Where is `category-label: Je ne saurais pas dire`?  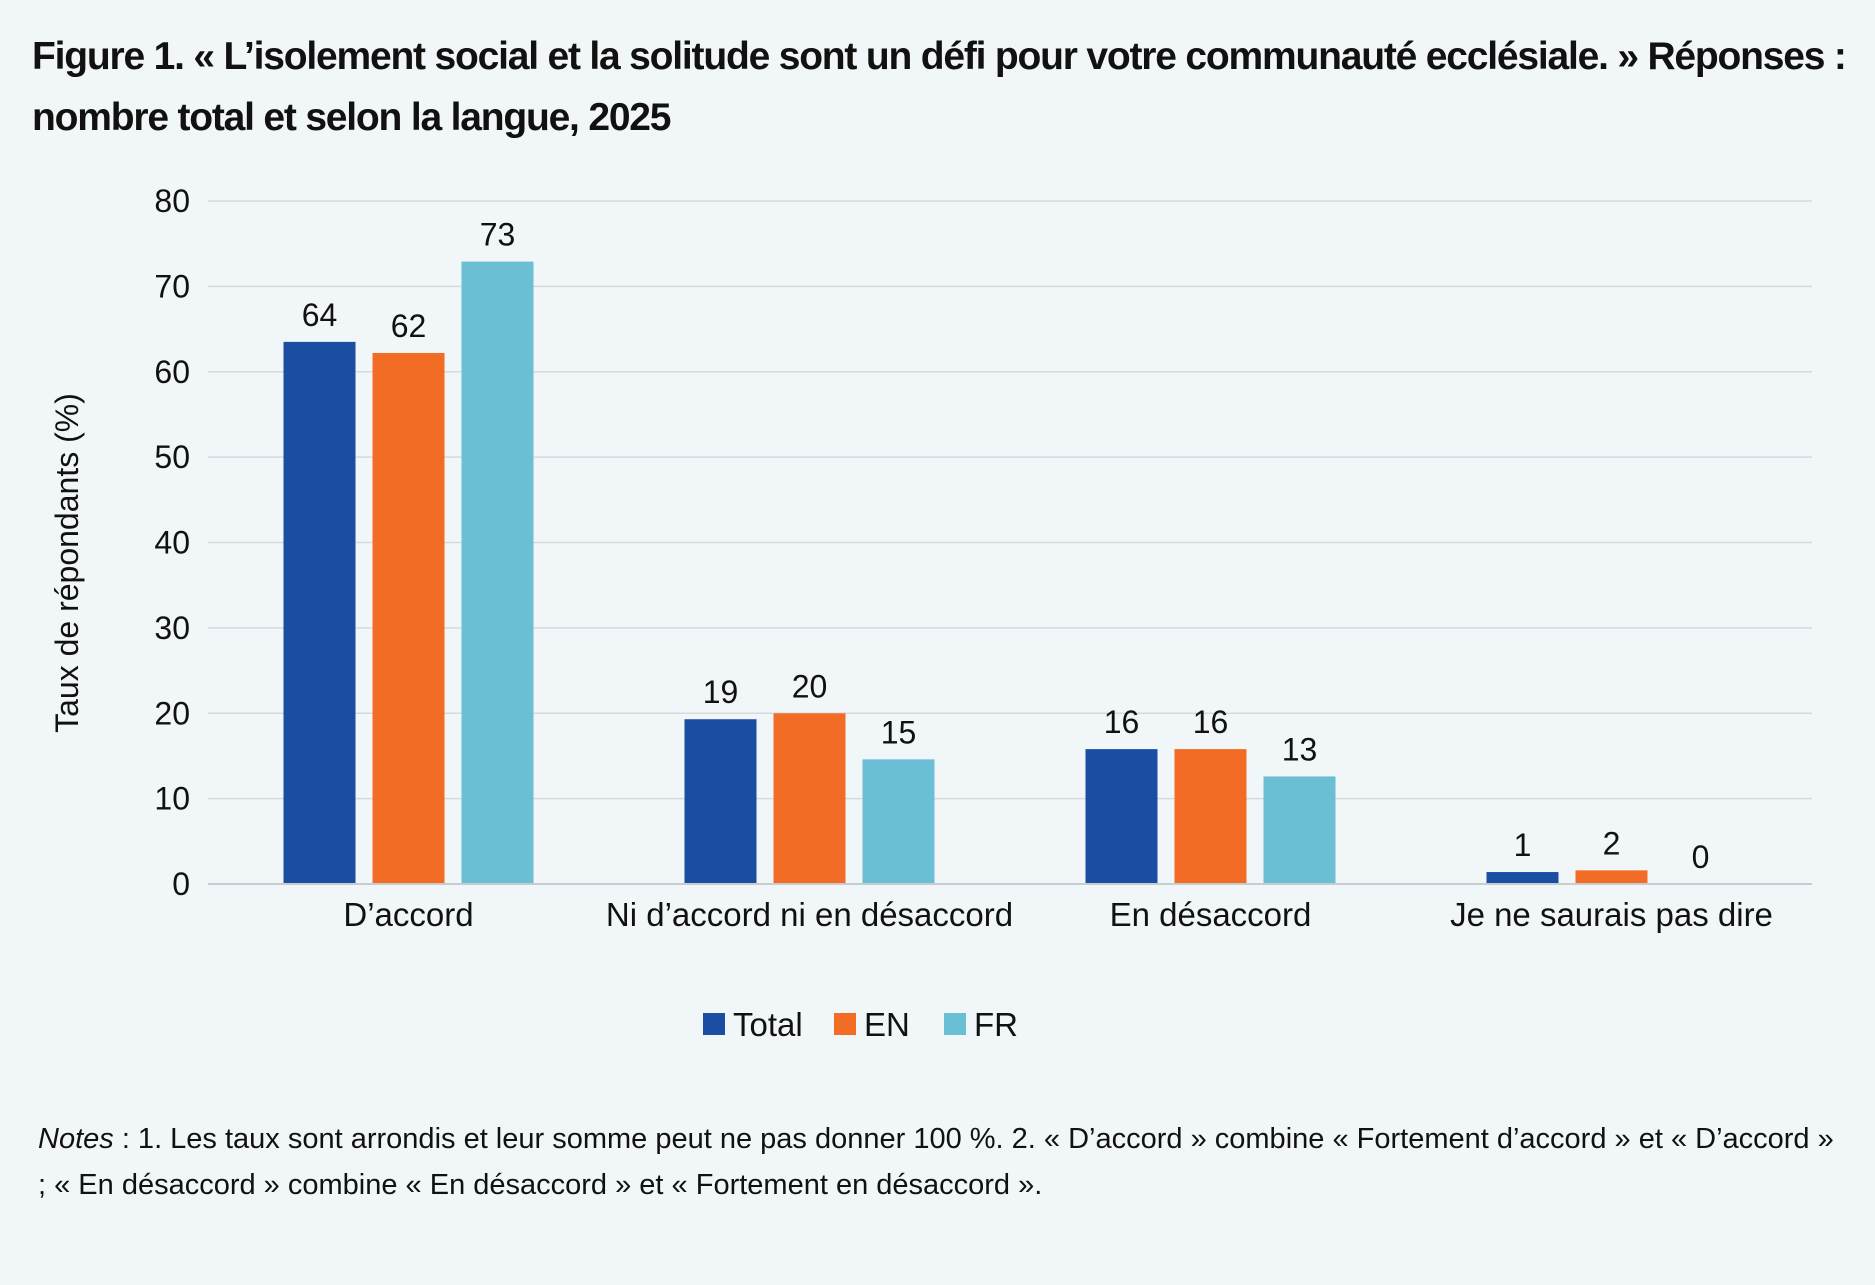
category-label: Je ne saurais pas dire is located at coordinates (1611, 914).